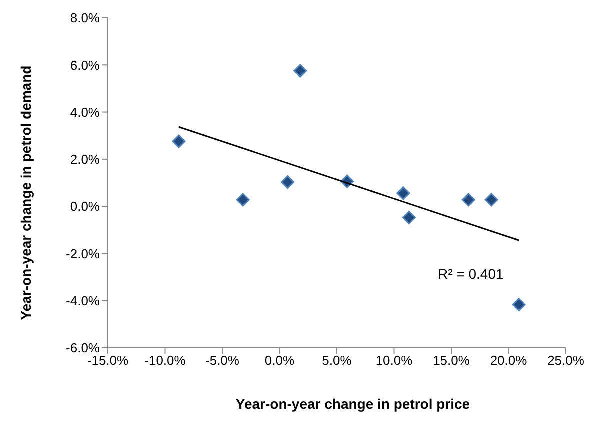 The height and width of the screenshot is (423, 598). I want to click on y-tick-label: 6.0%, so click(85, 65).